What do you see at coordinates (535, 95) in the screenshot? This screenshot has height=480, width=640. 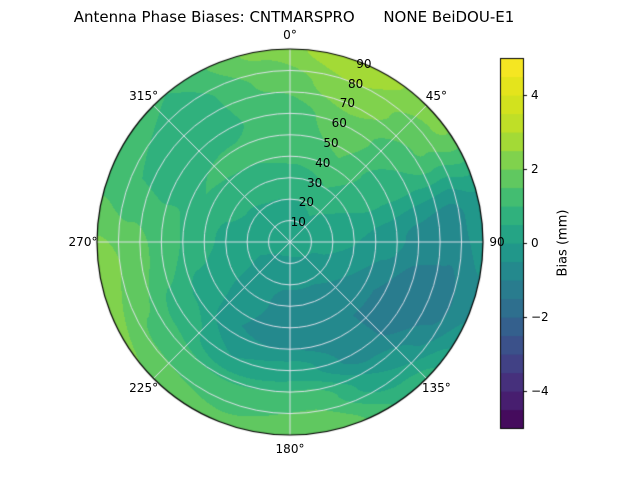 I see `colorbar-tick-label: 4` at bounding box center [535, 95].